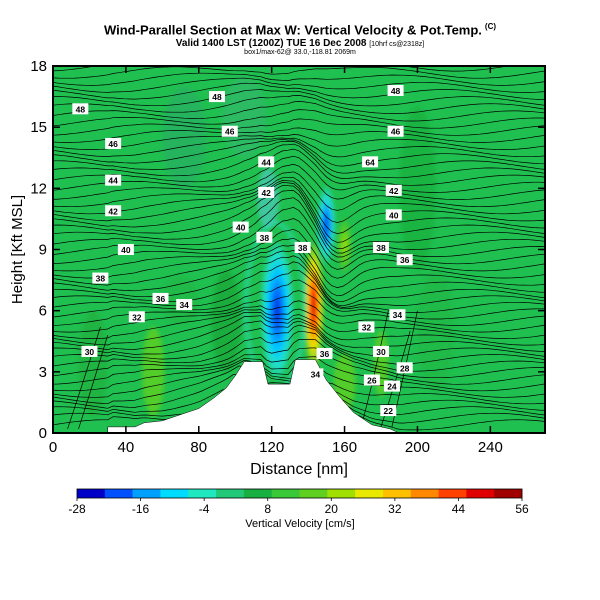 The width and height of the screenshot is (600, 600). I want to click on terrain, so click(299, 396).